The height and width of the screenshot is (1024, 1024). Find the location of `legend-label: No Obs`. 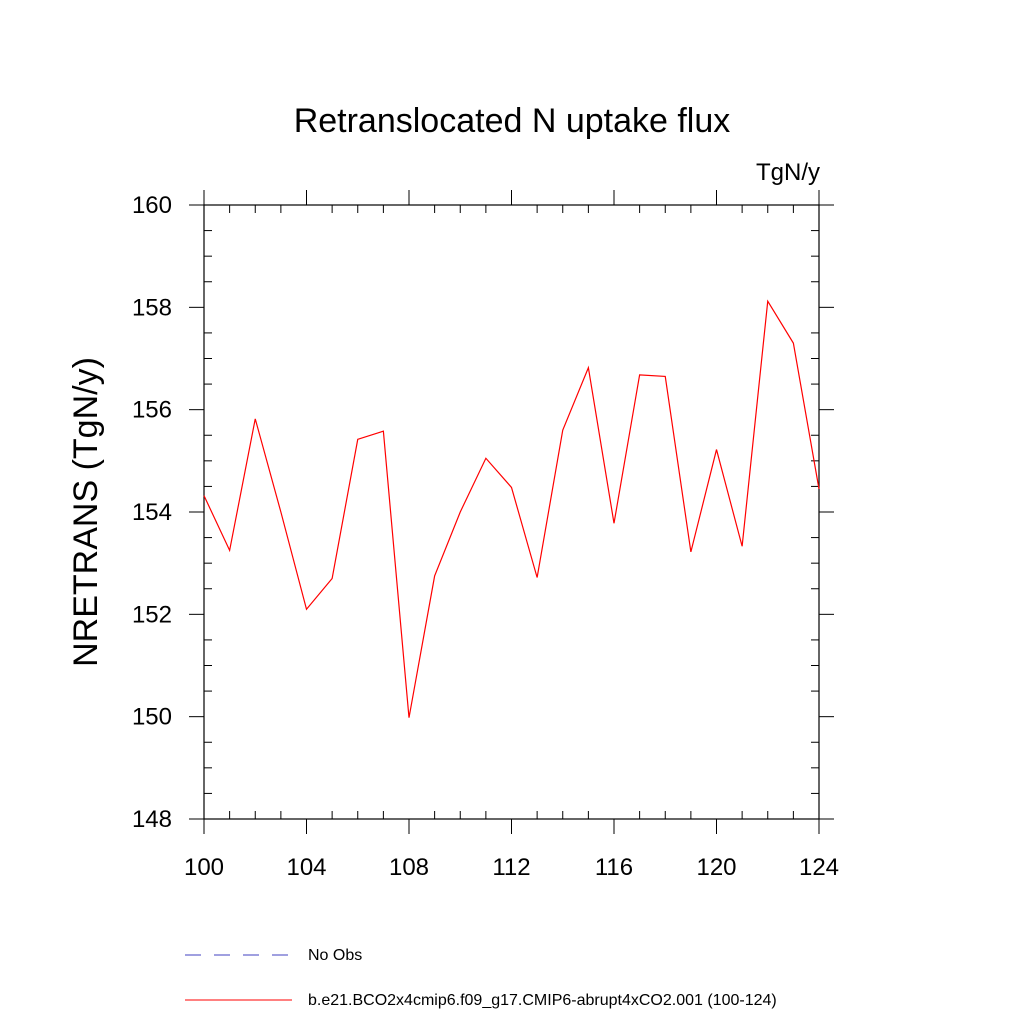

legend-label: No Obs is located at coordinates (335, 955).